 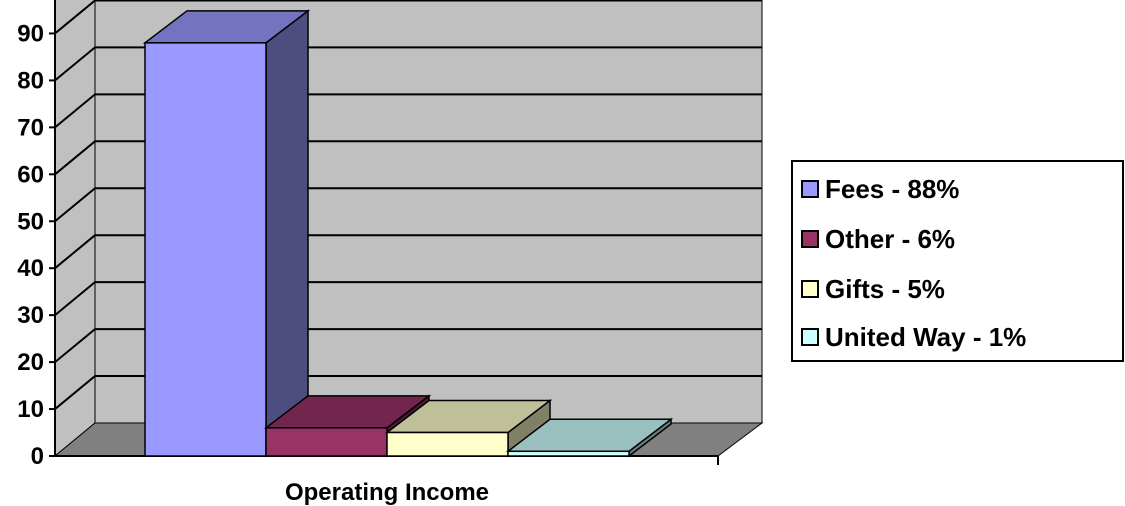 I want to click on legend-item-fees: Fees - 88%, so click(x=880, y=189).